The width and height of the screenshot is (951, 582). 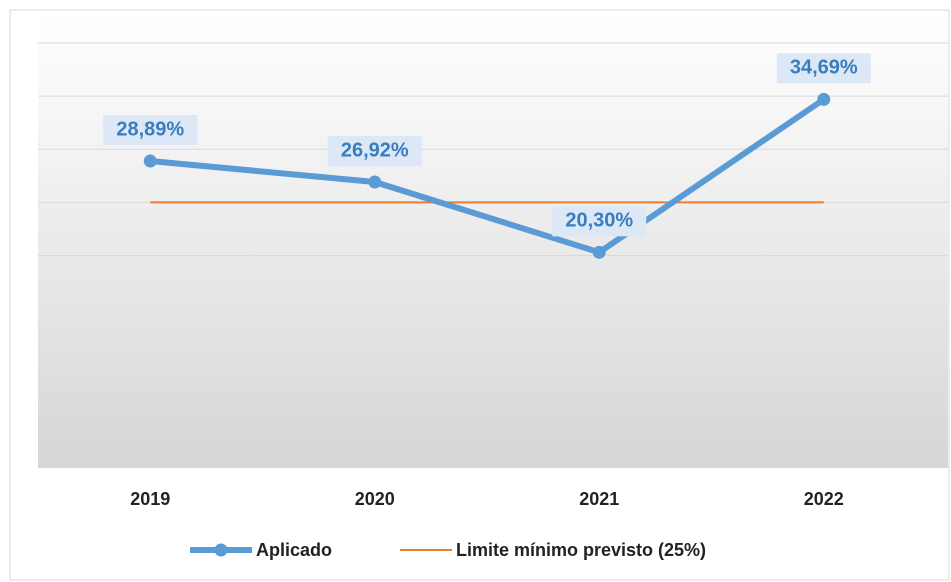 What do you see at coordinates (581, 550) in the screenshot?
I see `legend-label: Limite mínimo previsto (25%)` at bounding box center [581, 550].